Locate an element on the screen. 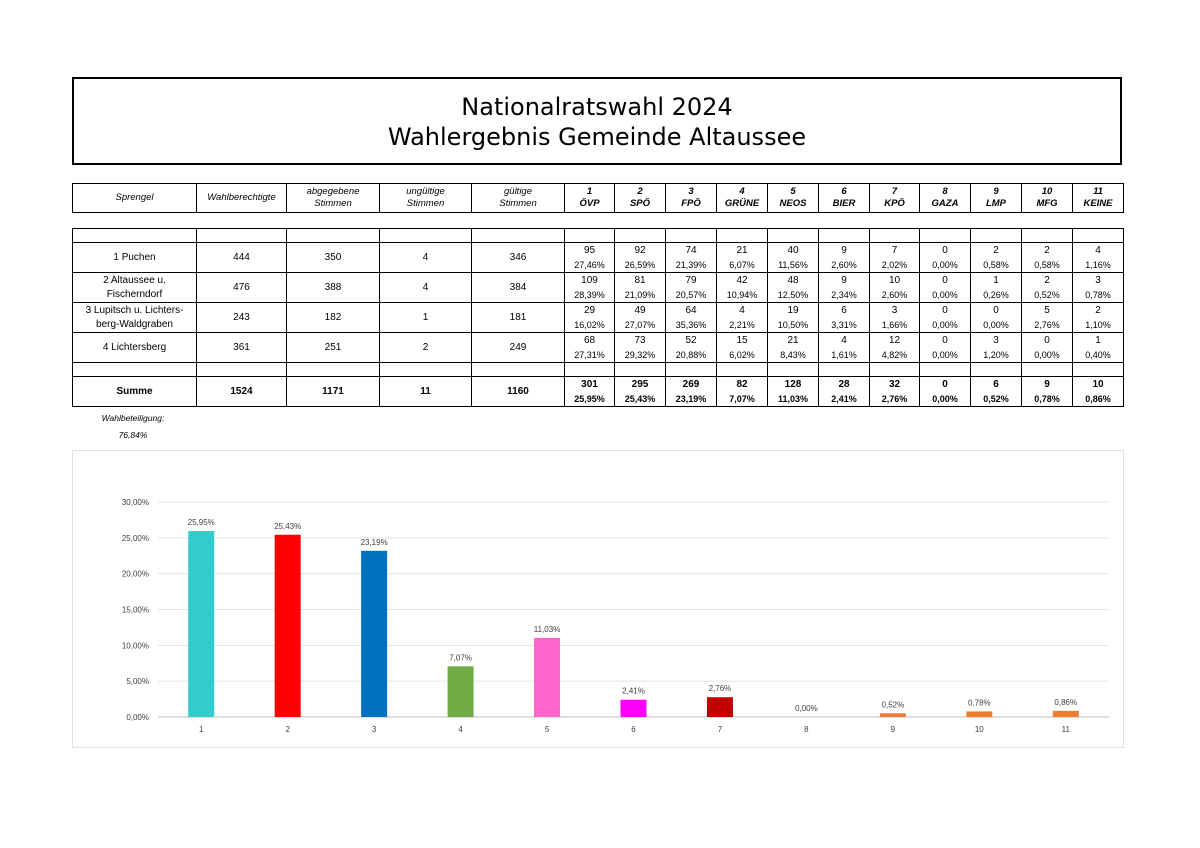 This screenshot has width=1200, height=848. wahlberechtigte-cell: 361 is located at coordinates (241, 347).